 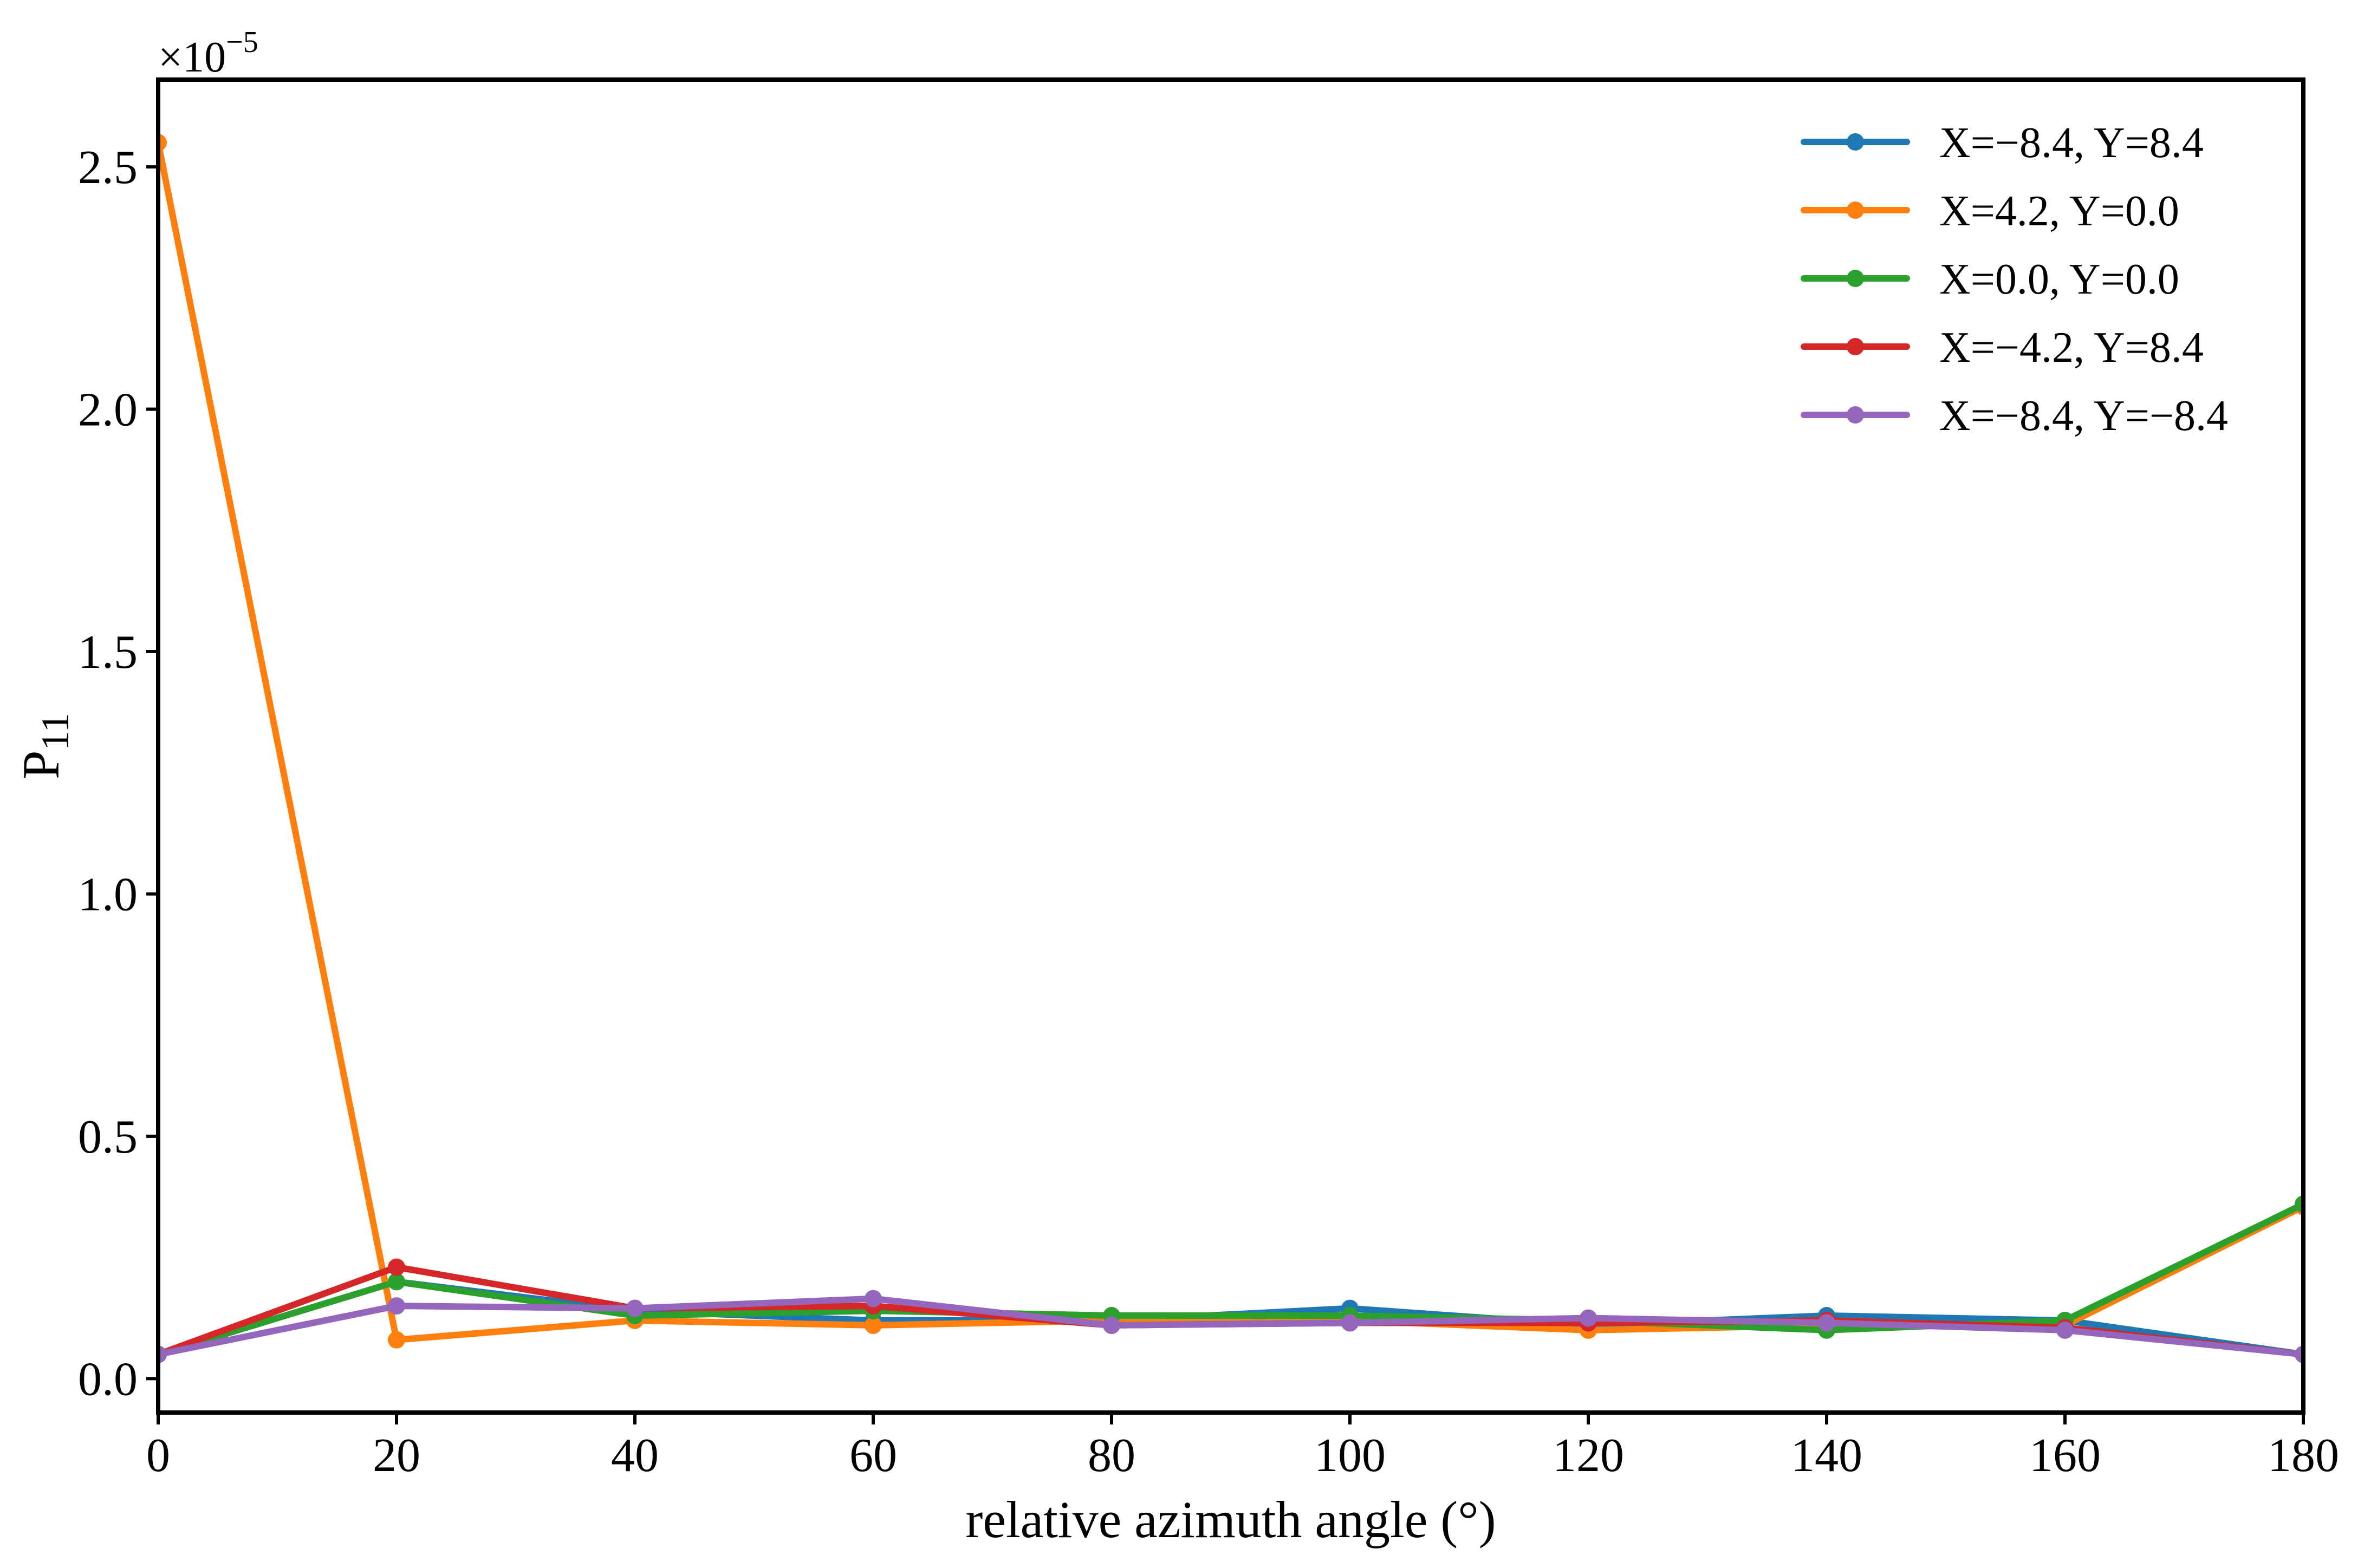 What do you see at coordinates (2065, 1456) in the screenshot?
I see `x-tick-label-160: 160` at bounding box center [2065, 1456].